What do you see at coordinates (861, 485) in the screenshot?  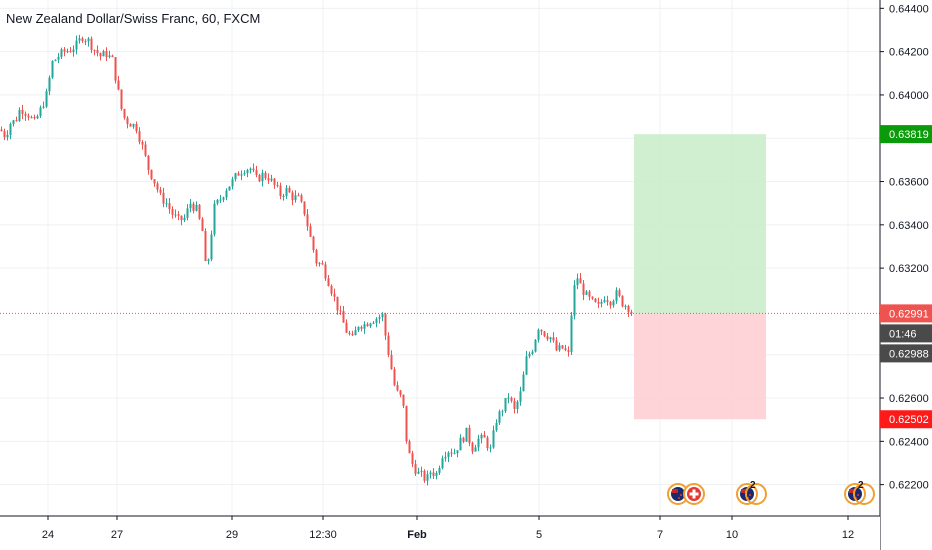 I see `event-badge-count: 2` at bounding box center [861, 485].